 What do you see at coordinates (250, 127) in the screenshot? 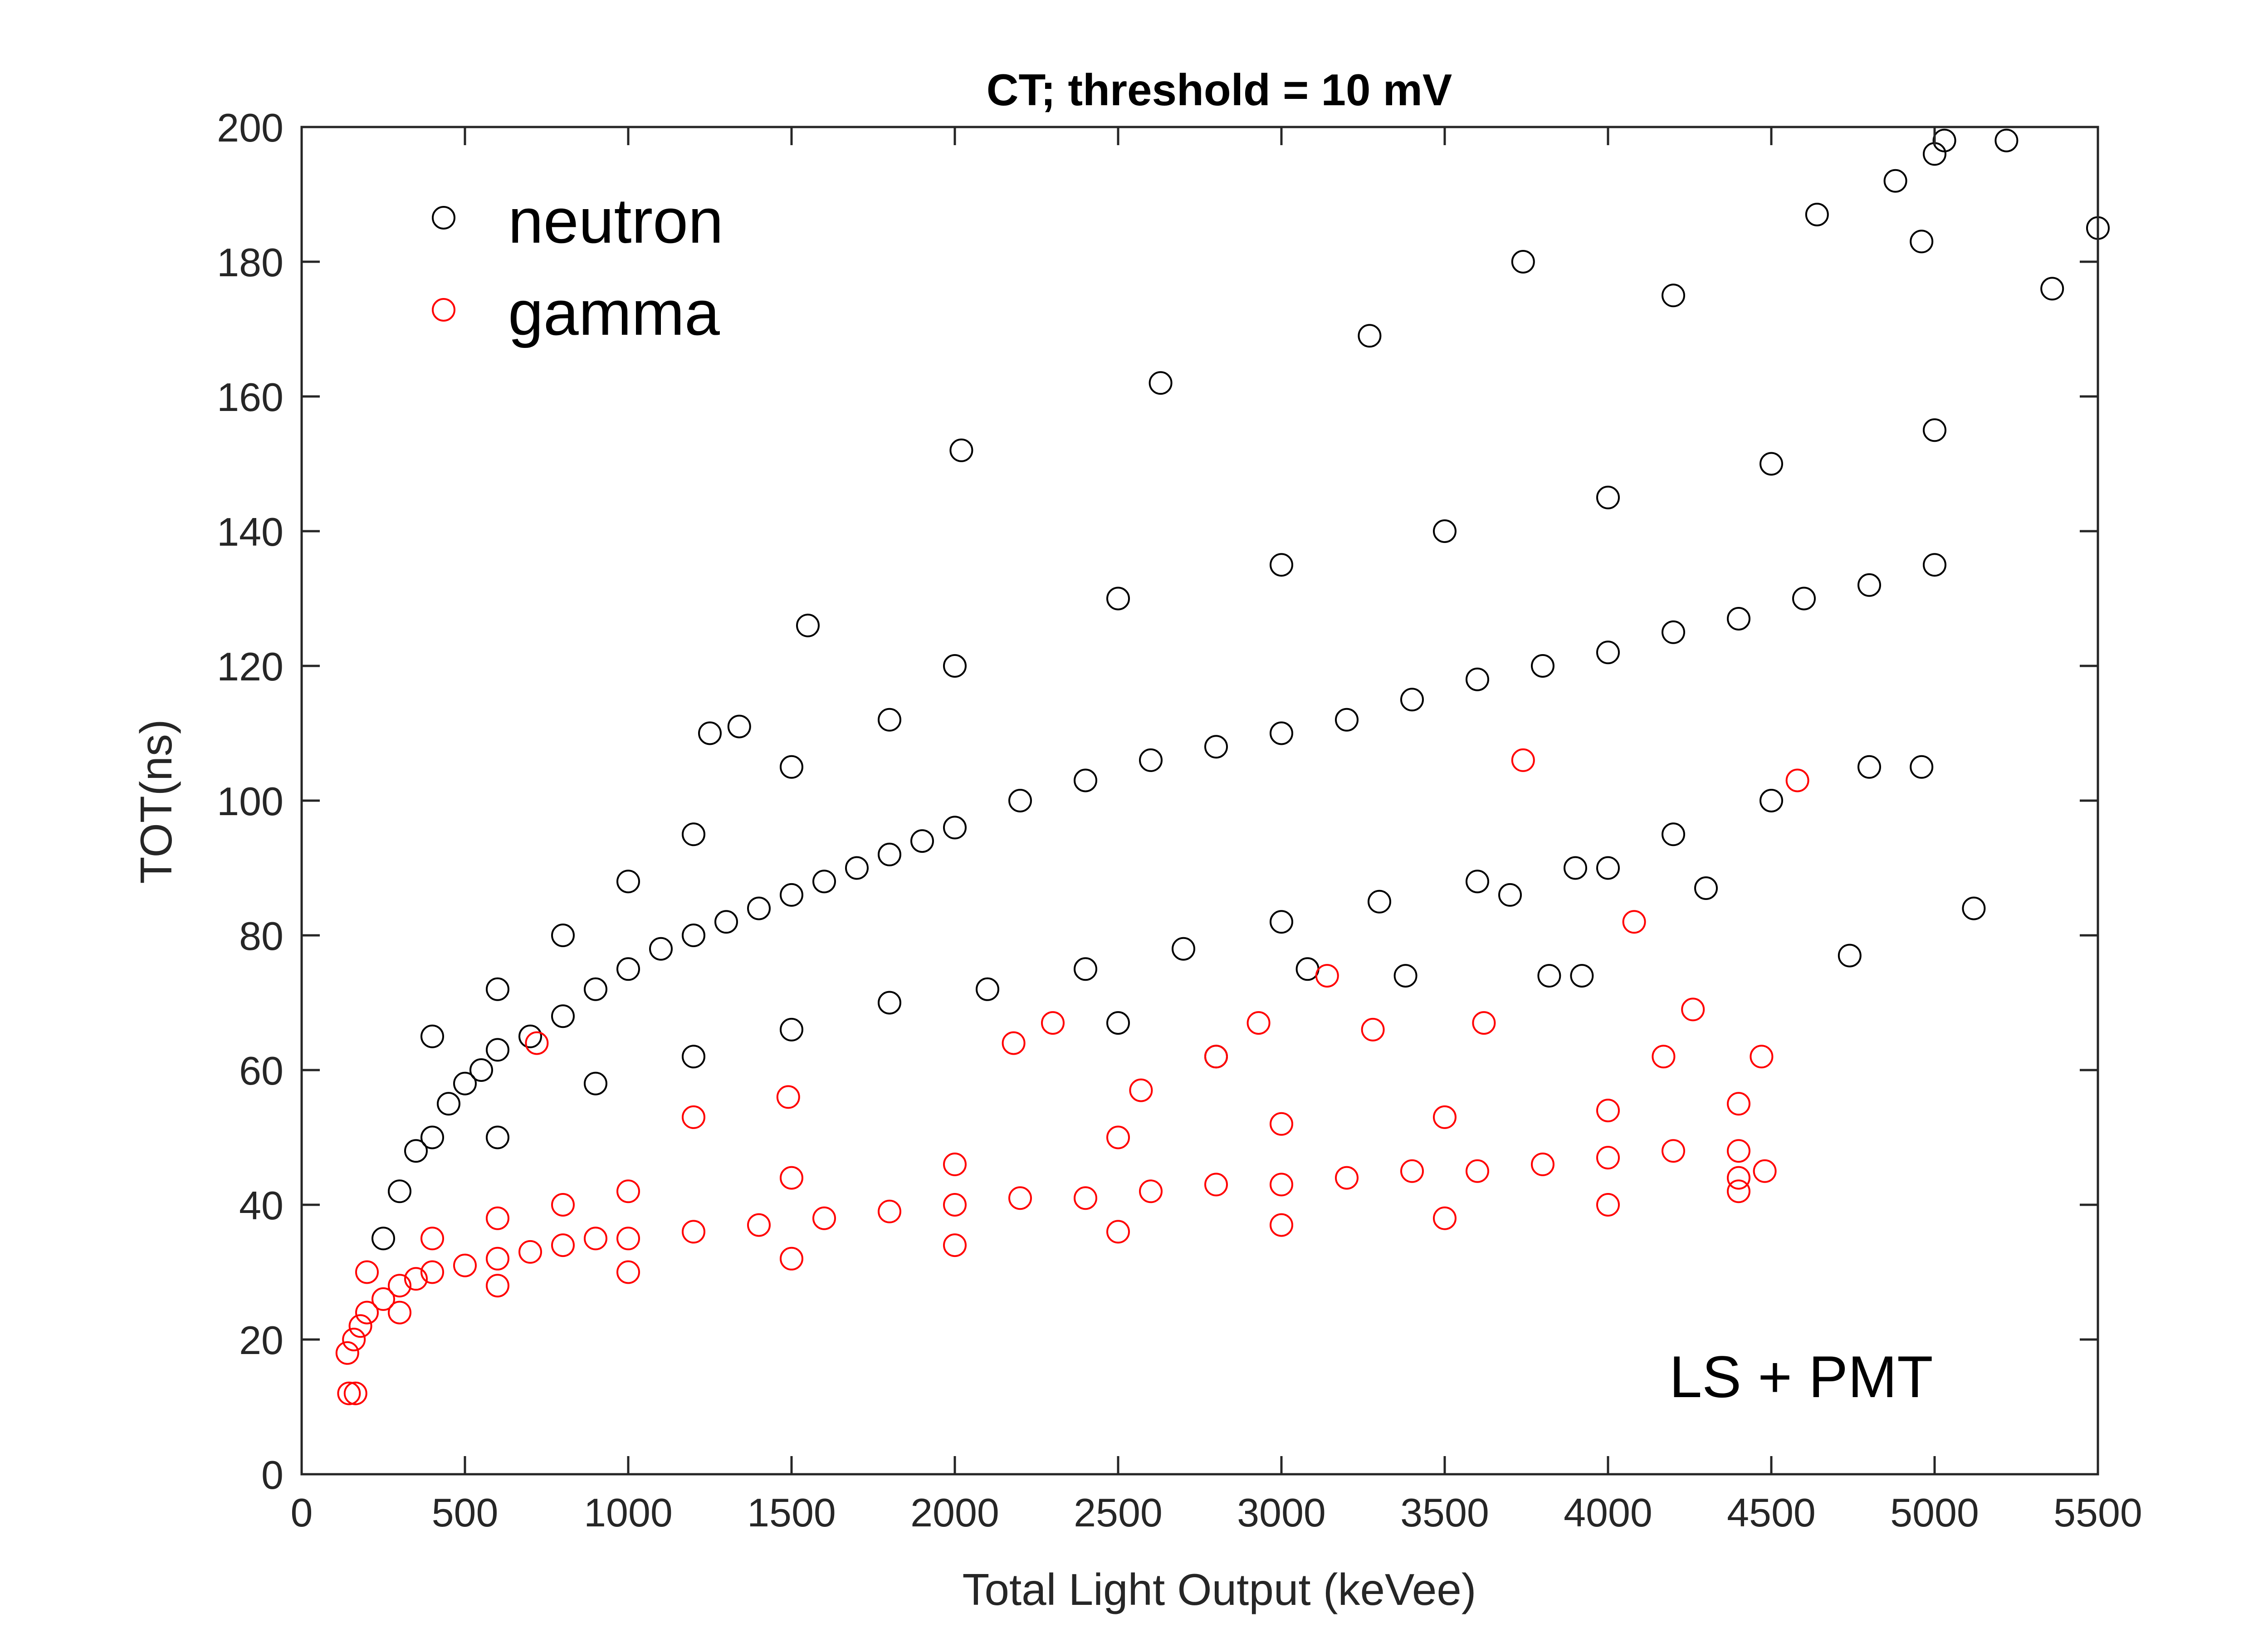
I see `y-tick-label: 200` at bounding box center [250, 127].